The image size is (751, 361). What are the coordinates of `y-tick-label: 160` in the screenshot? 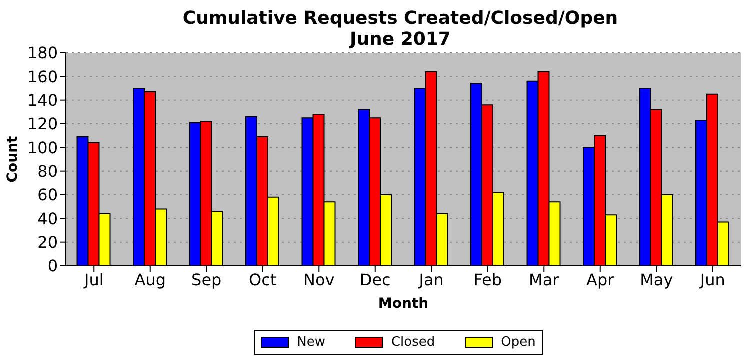 It's located at (42, 76).